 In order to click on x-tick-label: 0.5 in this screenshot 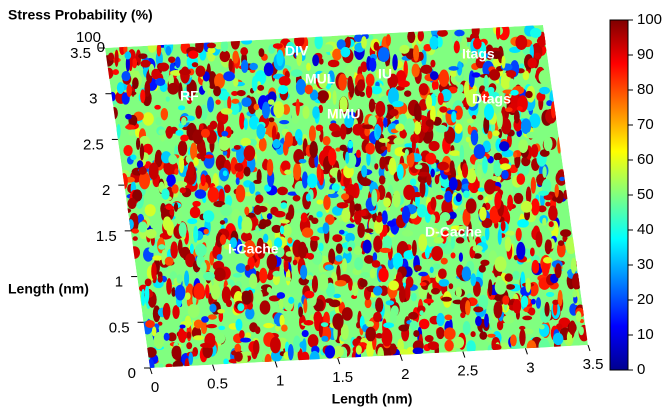, I will do `click(217, 384)`.